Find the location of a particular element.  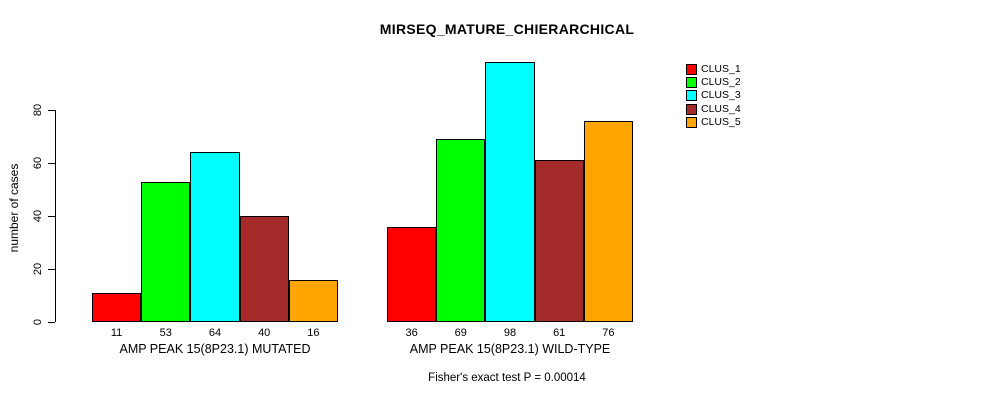

legend-label: CLUS_2 is located at coordinates (721, 82).